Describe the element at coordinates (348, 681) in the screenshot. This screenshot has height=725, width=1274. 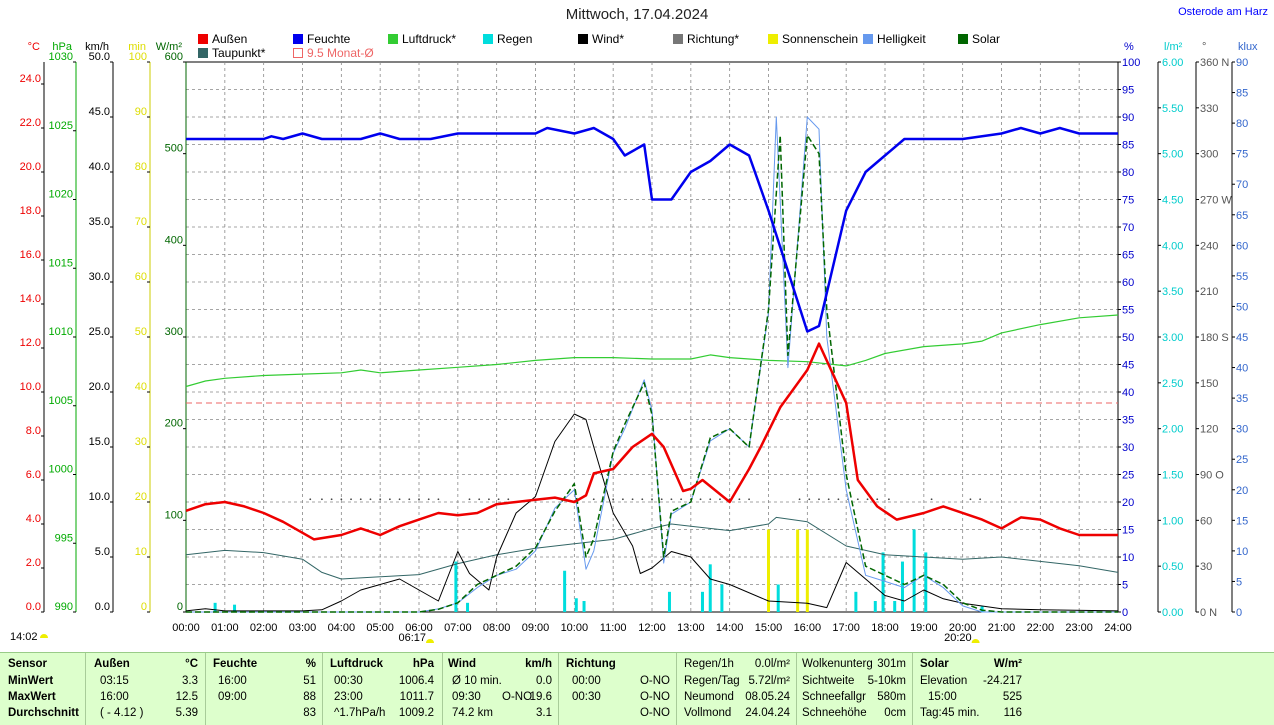
I see `footer-time: 00:30` at that location.